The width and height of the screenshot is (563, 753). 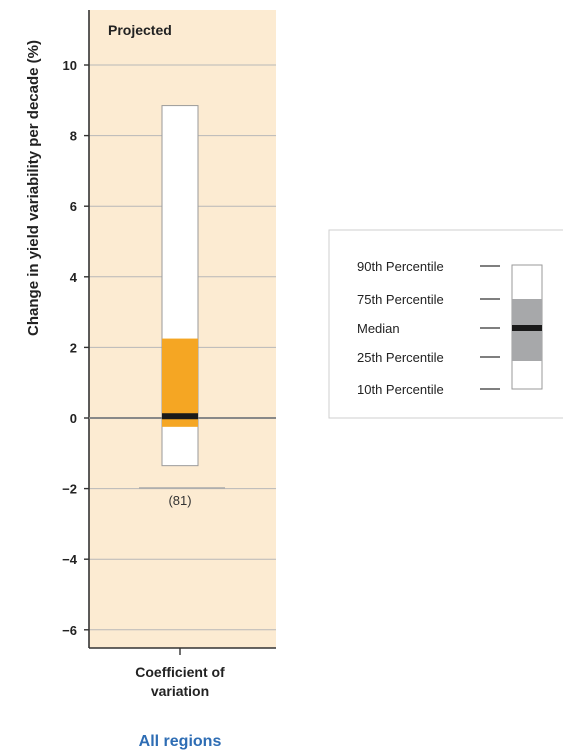 What do you see at coordinates (180, 741) in the screenshot?
I see `group-label: All regions` at bounding box center [180, 741].